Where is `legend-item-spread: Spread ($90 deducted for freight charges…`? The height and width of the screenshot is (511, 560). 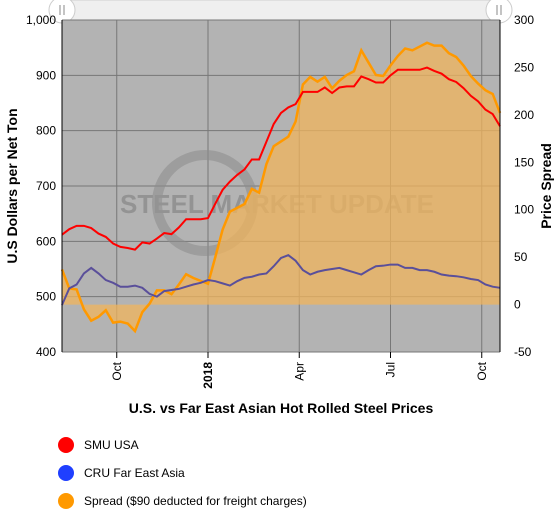 legend-item-spread: Spread ($90 deducted for freight charges… is located at coordinates (182, 501).